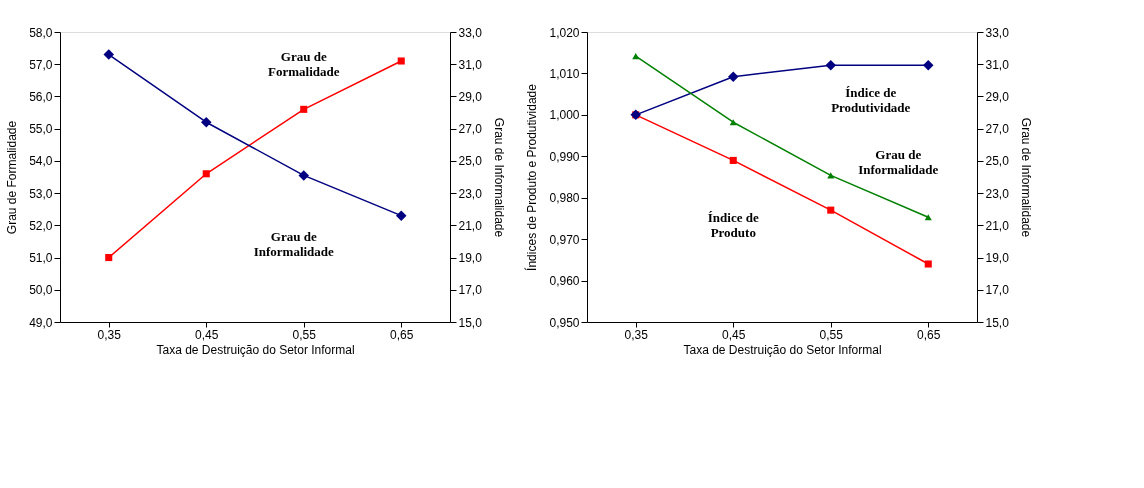  I want to click on y-tick-label: 0,960, so click(564, 281).